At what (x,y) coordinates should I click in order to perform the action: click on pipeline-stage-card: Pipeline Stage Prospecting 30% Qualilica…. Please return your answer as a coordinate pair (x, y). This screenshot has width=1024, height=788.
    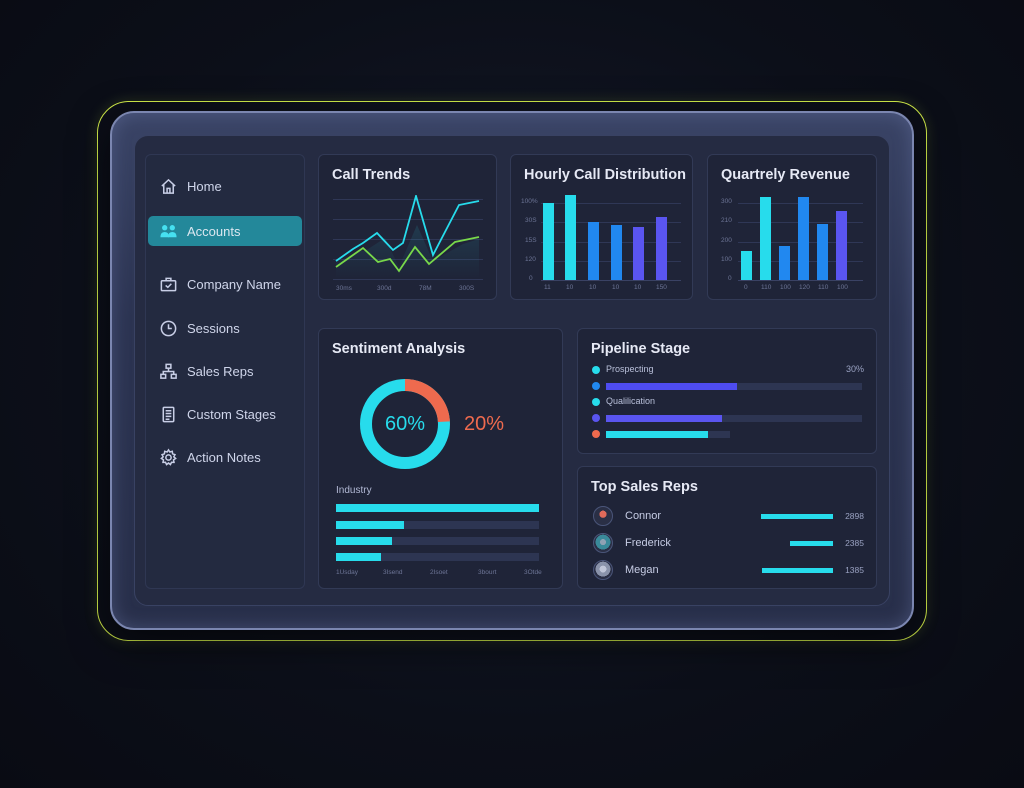
    Looking at the image, I should click on (727, 391).